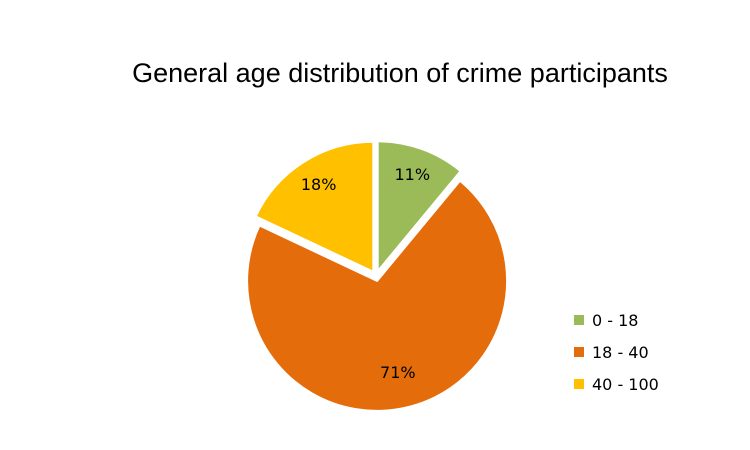 The width and height of the screenshot is (750, 450). I want to click on legend-item-1: 18 - 40, so click(616, 352).